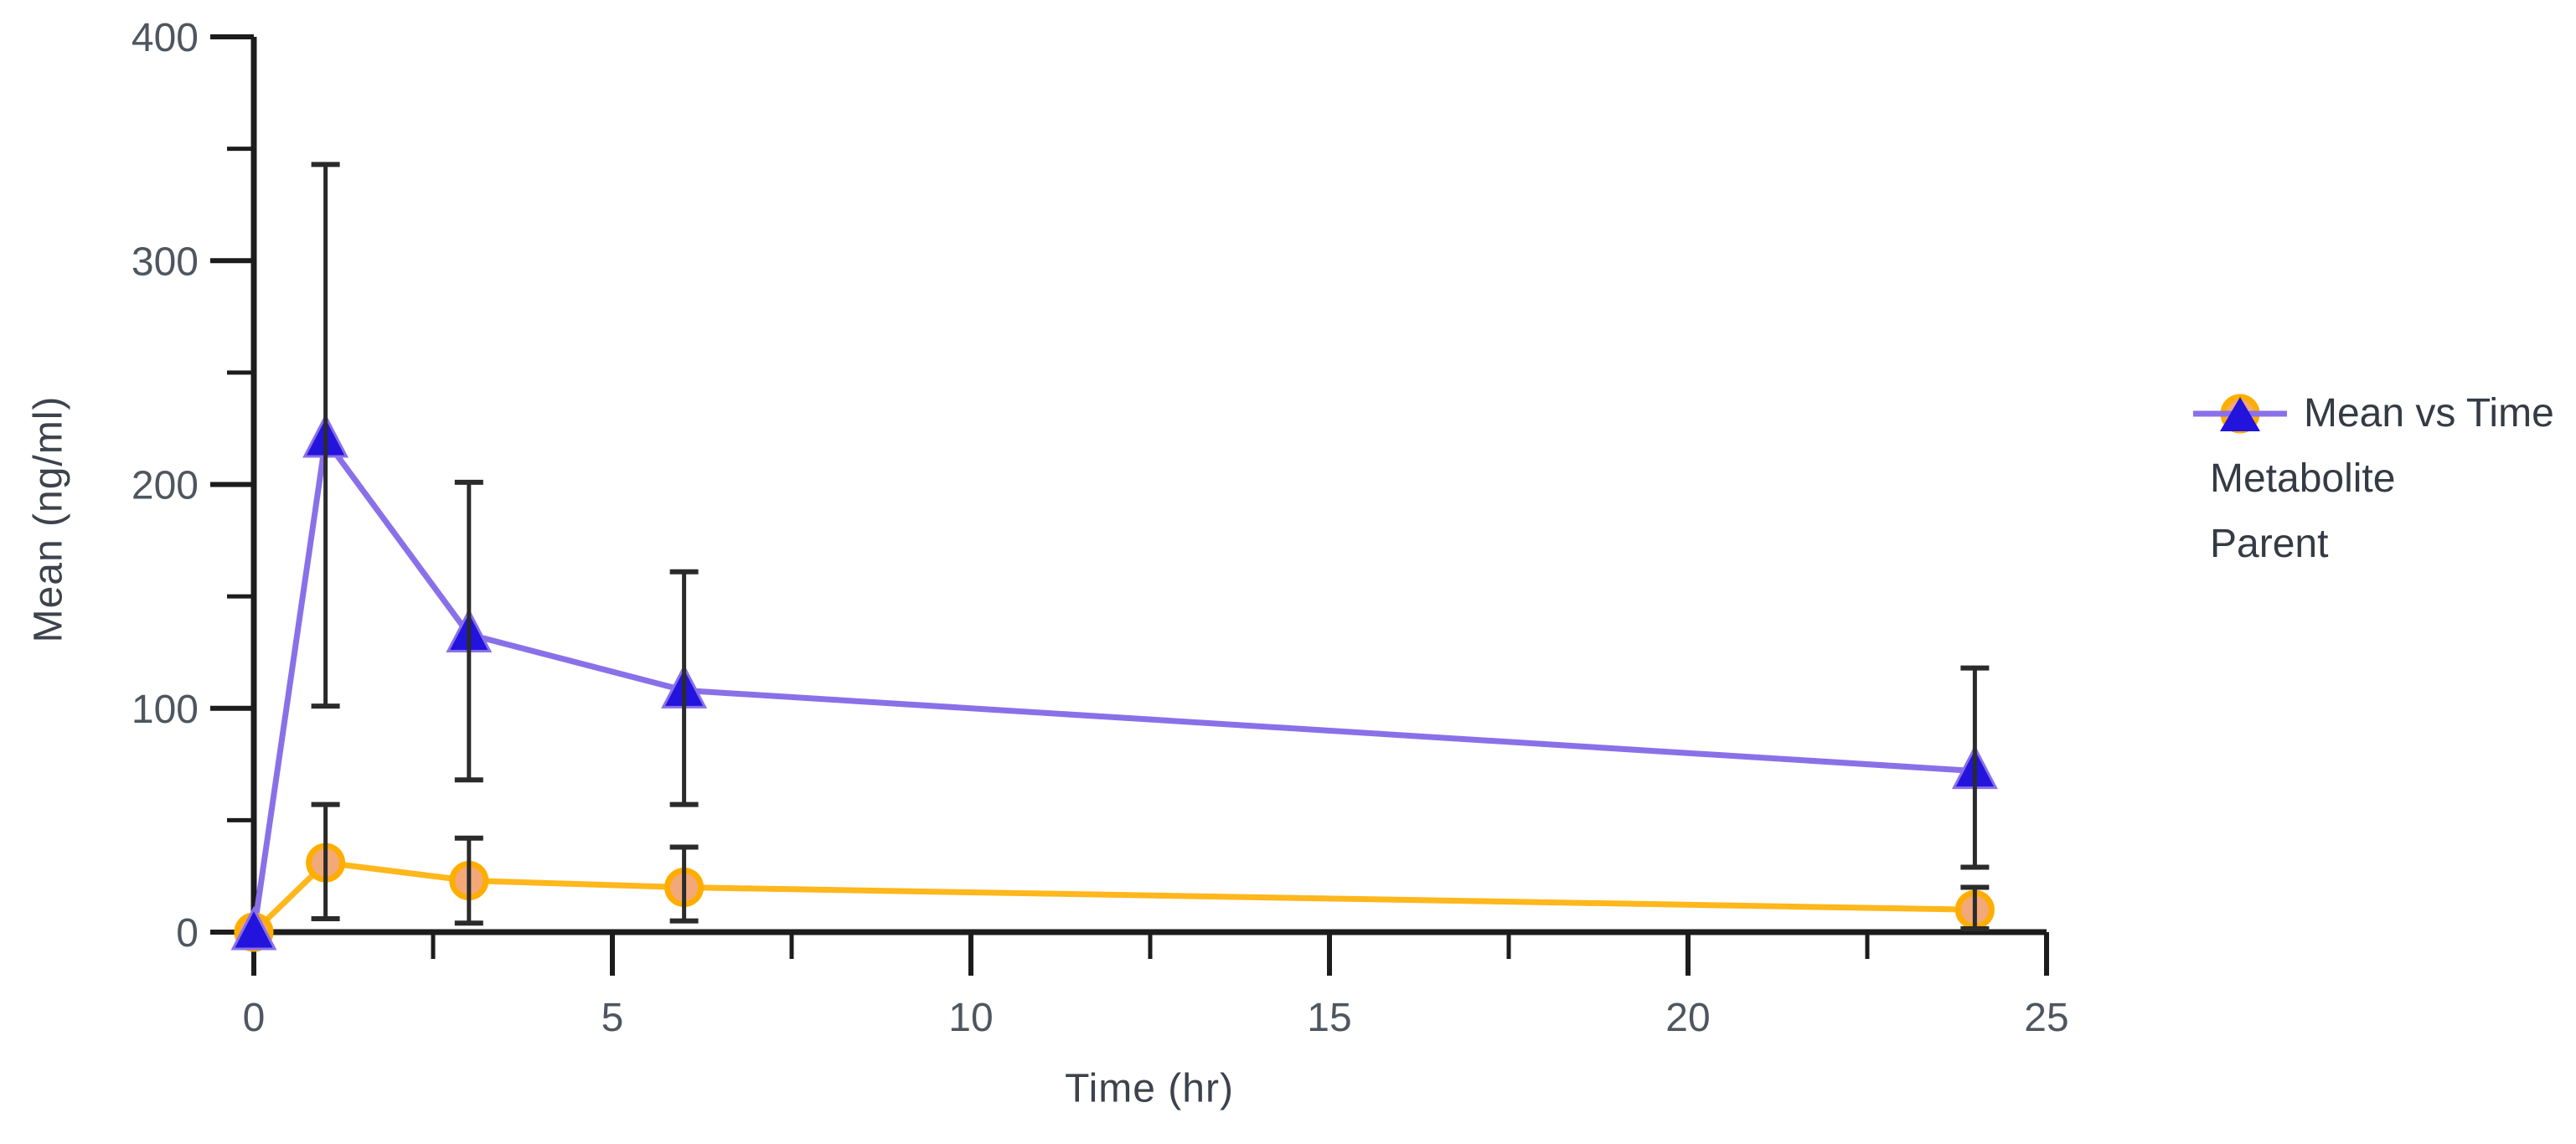 The height and width of the screenshot is (1144, 2576). Describe the element at coordinates (165, 486) in the screenshot. I see `y-tick-label: 200` at that location.